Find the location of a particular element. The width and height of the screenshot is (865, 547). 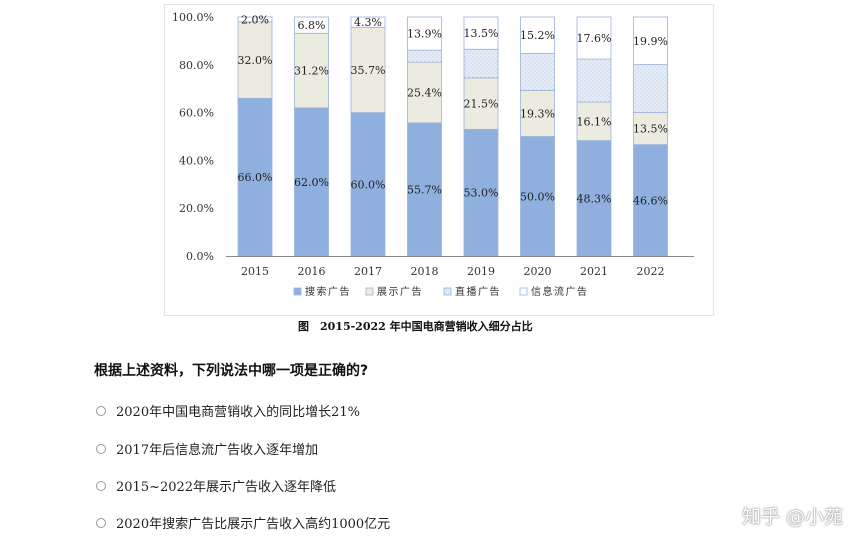

data-label: 31.2% is located at coordinates (311, 71).